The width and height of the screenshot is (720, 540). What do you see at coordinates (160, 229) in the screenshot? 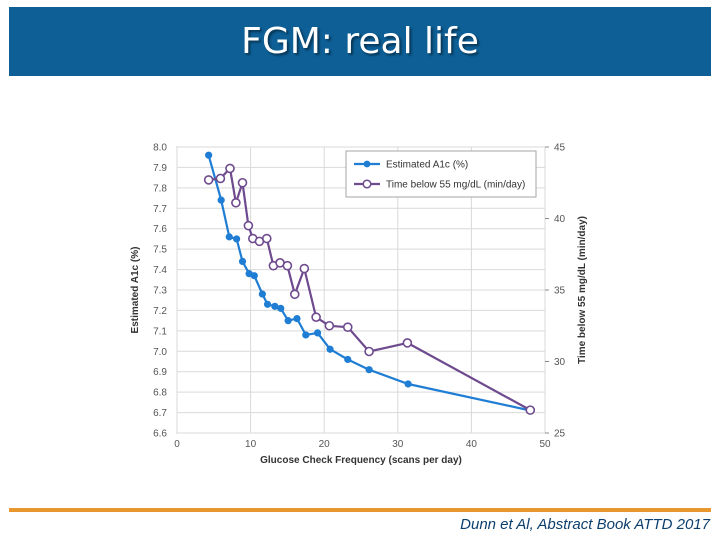
I see `y-left-tick-label: 7.6` at bounding box center [160, 229].